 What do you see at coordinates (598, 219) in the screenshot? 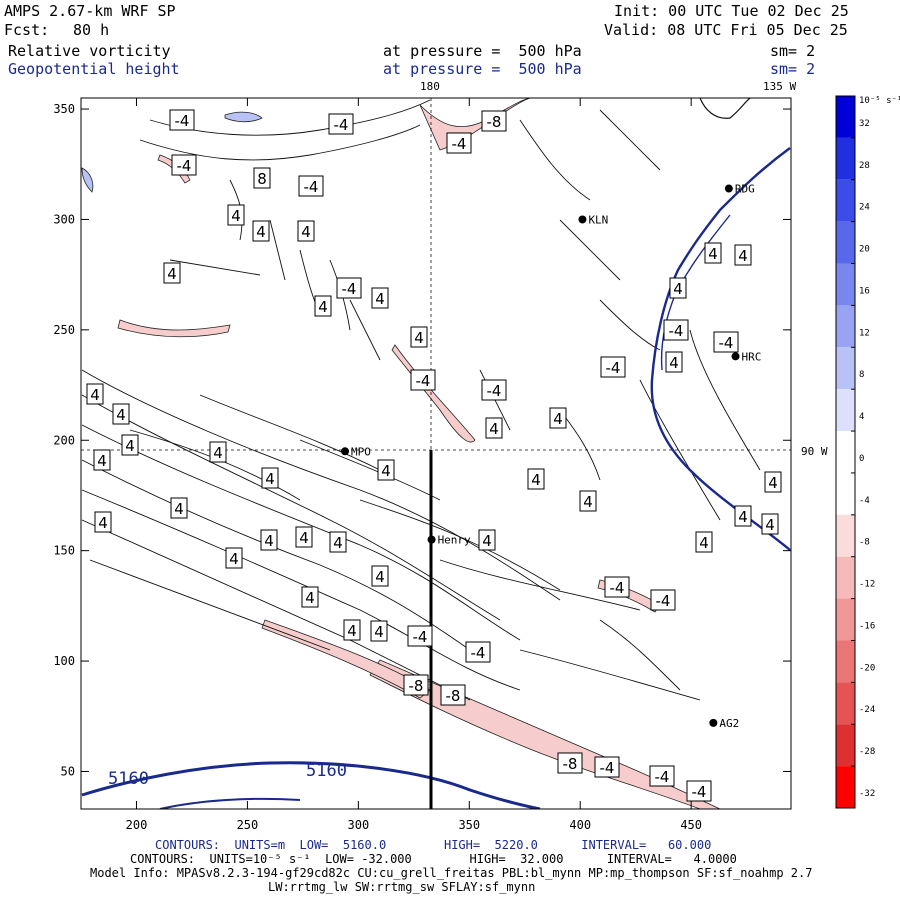
I see `station-label: KLN` at bounding box center [598, 219].